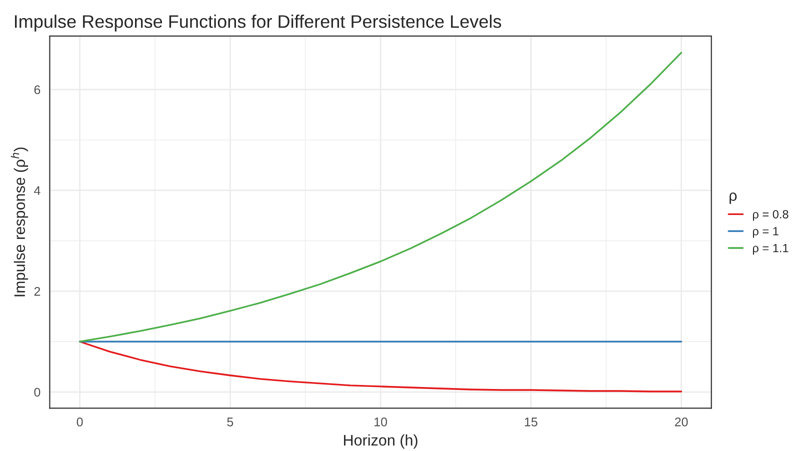 The image size is (802, 451). Describe the element at coordinates (37, 392) in the screenshot. I see `y-tick-label: 0` at that location.